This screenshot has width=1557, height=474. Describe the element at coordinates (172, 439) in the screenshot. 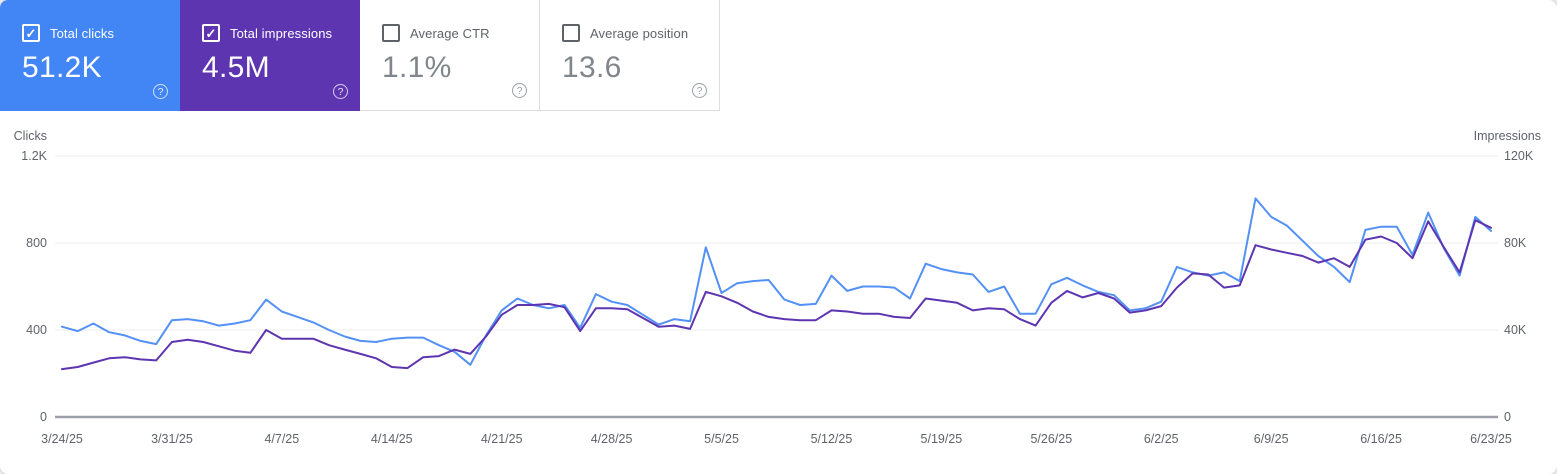

I see `svg-text: 3/31/25` at that location.